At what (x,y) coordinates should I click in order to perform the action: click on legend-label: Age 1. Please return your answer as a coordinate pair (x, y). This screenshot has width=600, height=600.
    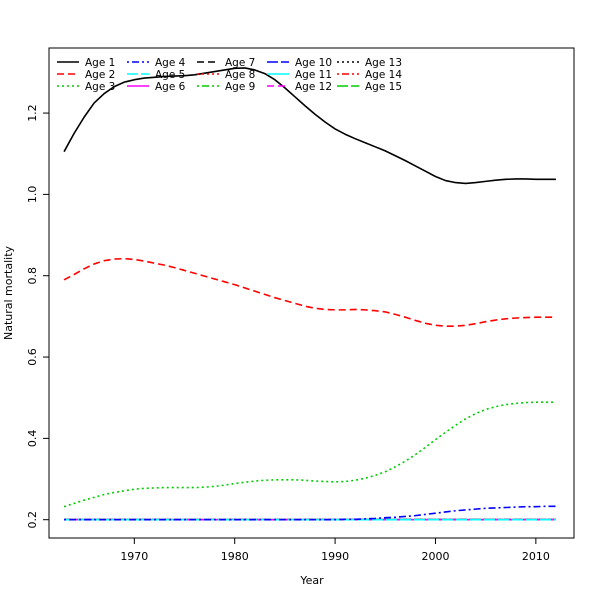
    Looking at the image, I should click on (100, 63).